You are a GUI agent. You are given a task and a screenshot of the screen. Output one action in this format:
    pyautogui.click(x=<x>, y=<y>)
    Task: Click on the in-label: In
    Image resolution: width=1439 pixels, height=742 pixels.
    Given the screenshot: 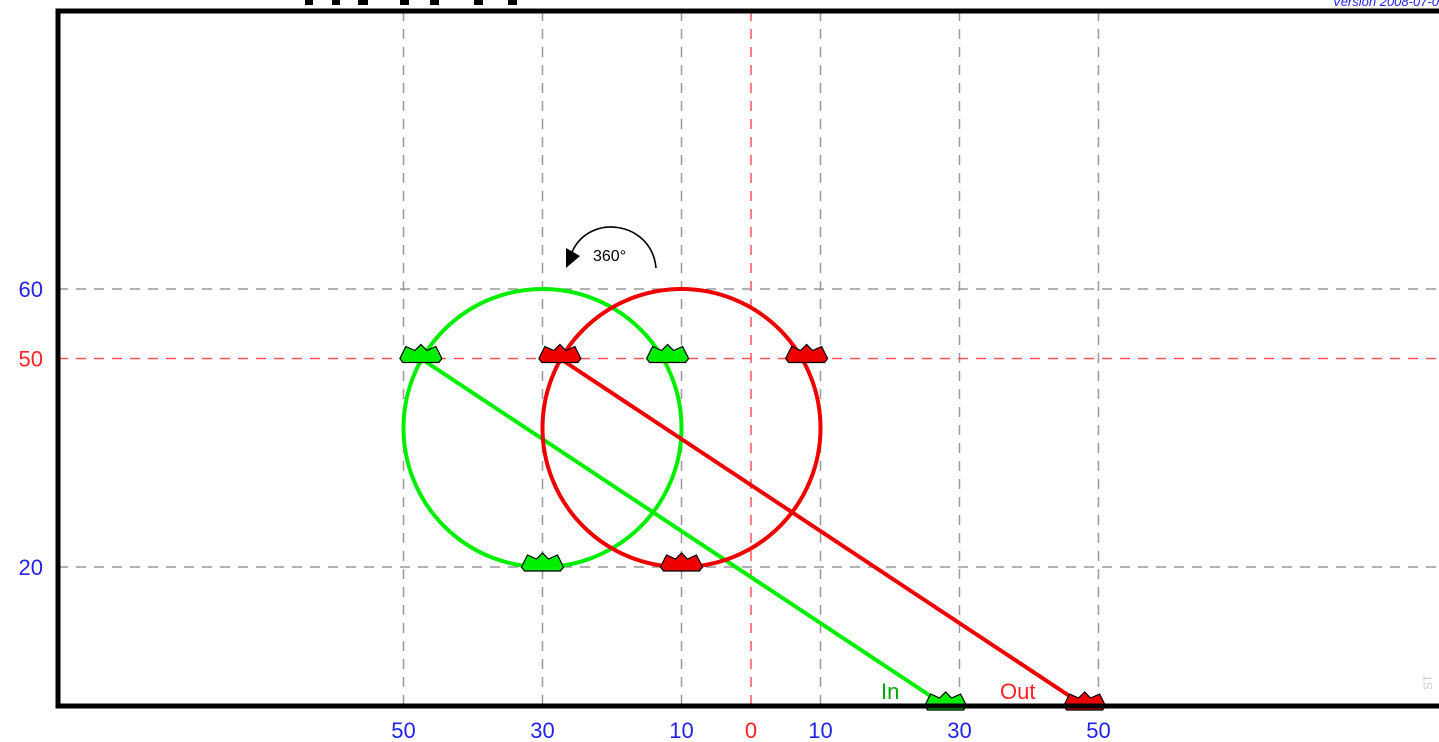 What is the action you would take?
    pyautogui.click(x=890, y=691)
    